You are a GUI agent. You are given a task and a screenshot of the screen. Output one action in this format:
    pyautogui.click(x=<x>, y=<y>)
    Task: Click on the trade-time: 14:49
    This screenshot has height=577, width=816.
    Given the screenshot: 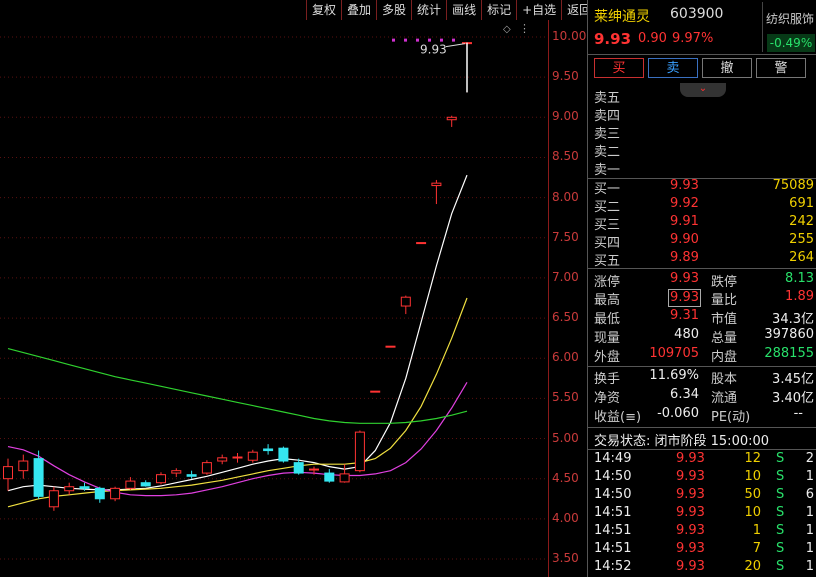 What is the action you would take?
    pyautogui.click(x=613, y=458)
    